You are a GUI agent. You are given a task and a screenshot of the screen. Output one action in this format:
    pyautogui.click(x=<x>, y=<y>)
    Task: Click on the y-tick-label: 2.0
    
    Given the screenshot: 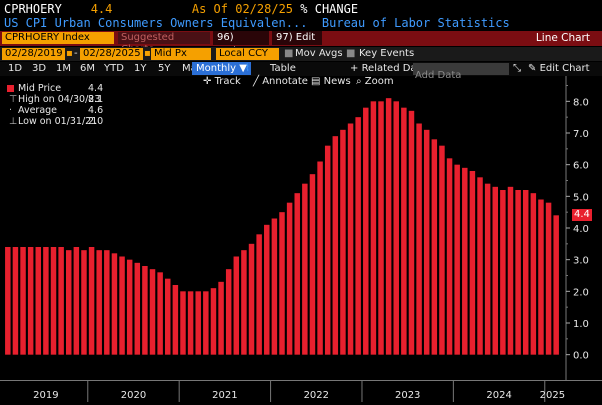 What is the action you would take?
    pyautogui.click(x=581, y=292)
    